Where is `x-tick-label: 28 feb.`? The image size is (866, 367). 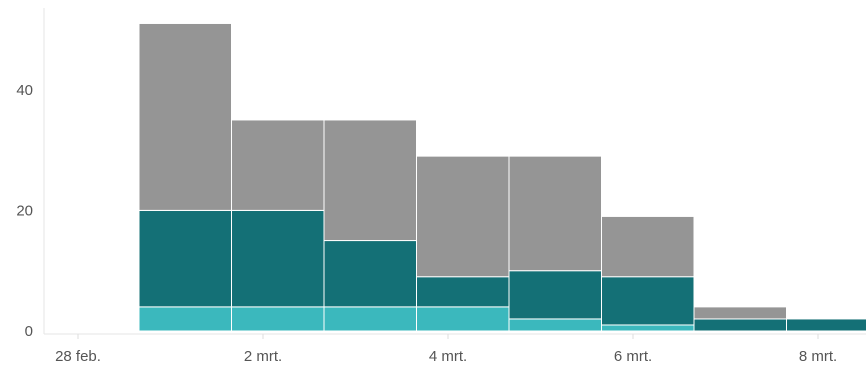 x-tick-label: 28 feb. is located at coordinates (78, 356).